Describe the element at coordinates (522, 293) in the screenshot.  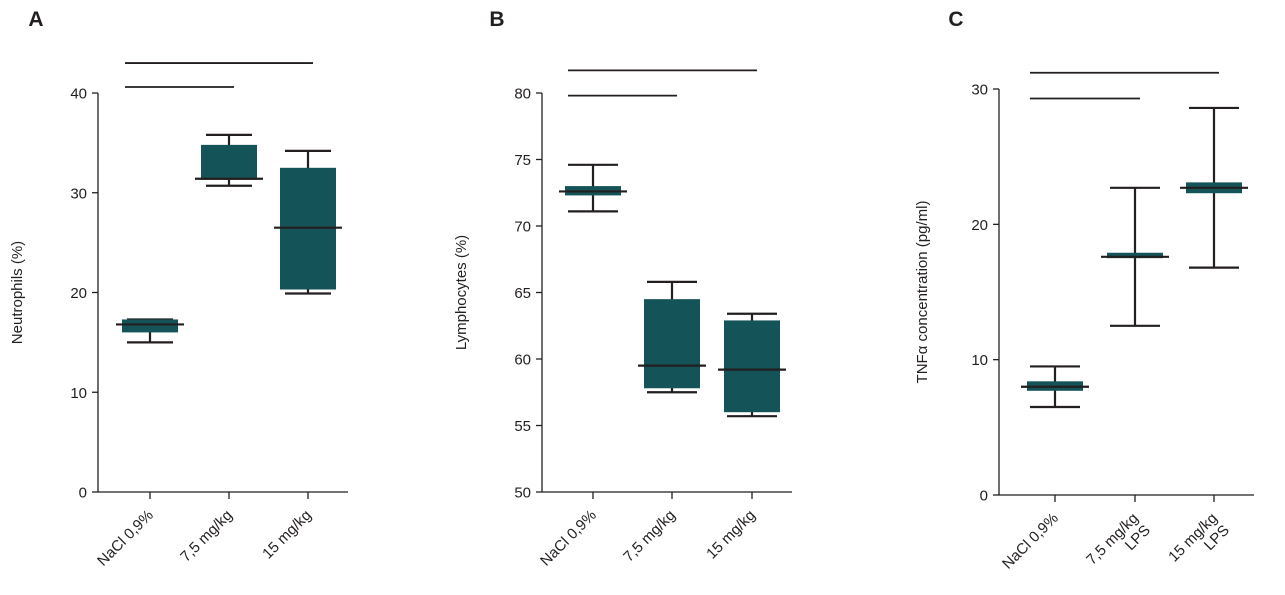
I see `y-tick-label: 65` at that location.